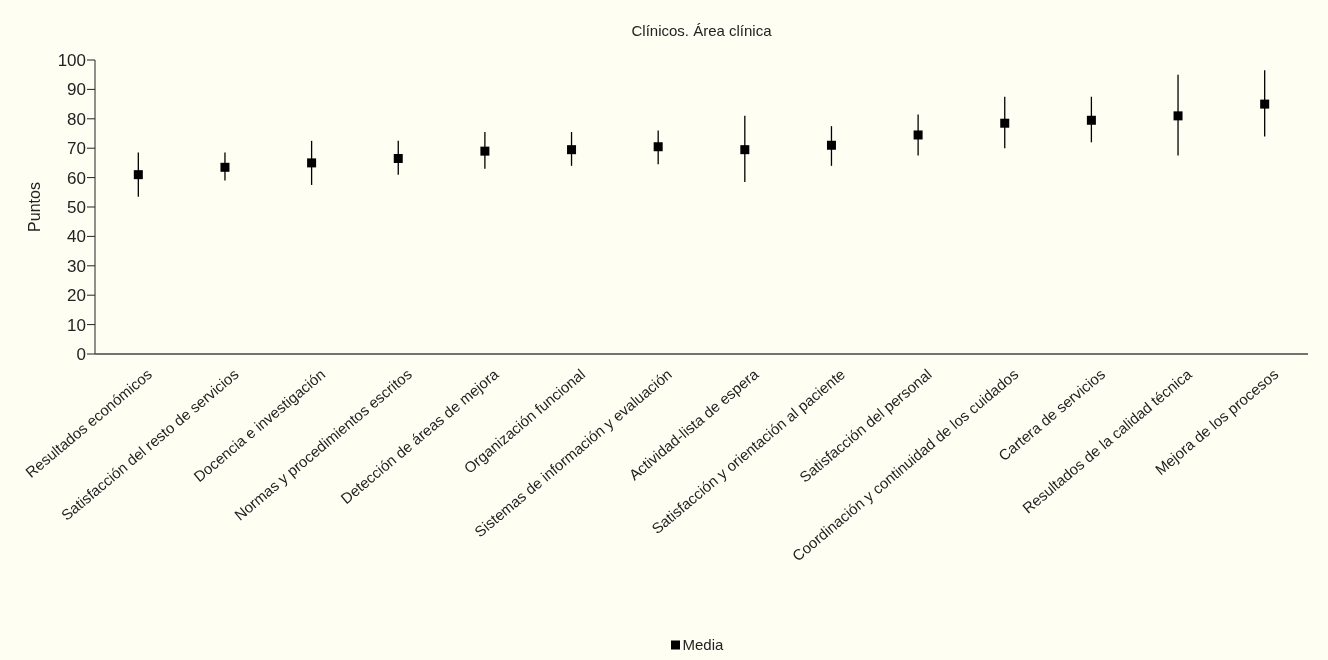 Image resolution: width=1328 pixels, height=660 pixels. What do you see at coordinates (703, 644) in the screenshot?
I see `legend-label: Media` at bounding box center [703, 644].